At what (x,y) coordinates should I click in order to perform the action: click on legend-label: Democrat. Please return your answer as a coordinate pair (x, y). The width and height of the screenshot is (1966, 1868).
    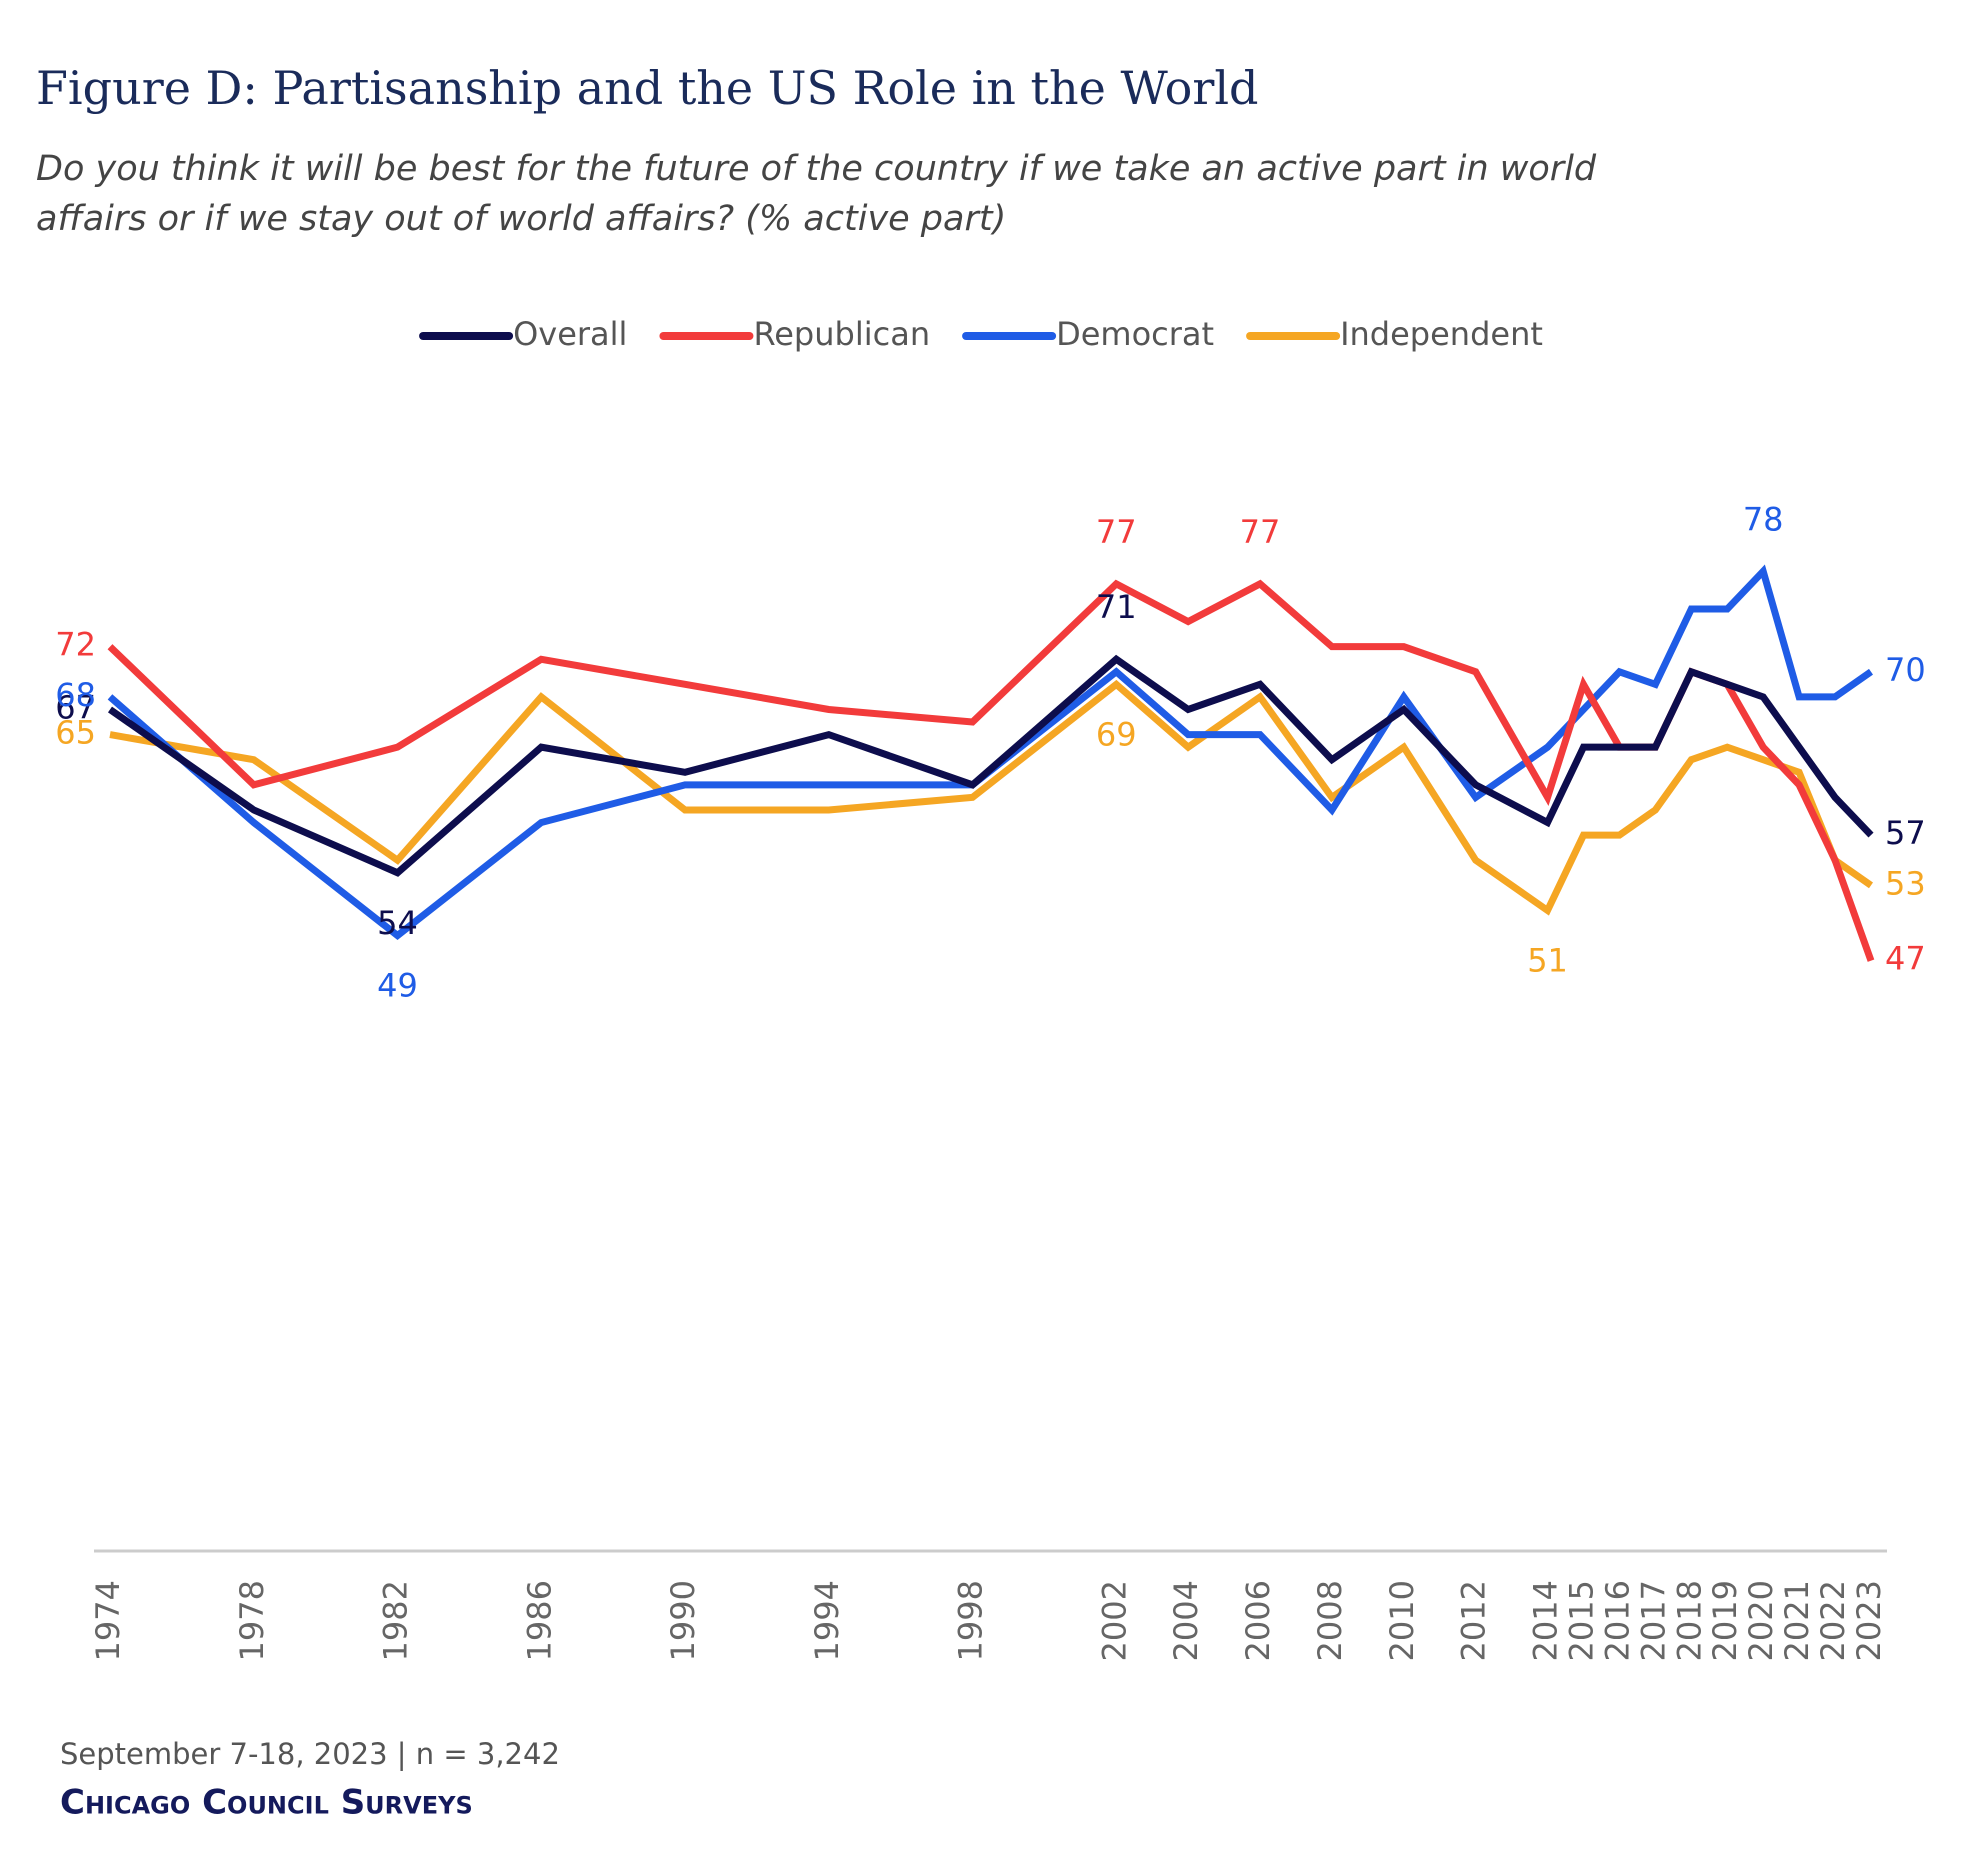
    Looking at the image, I should click on (1135, 334).